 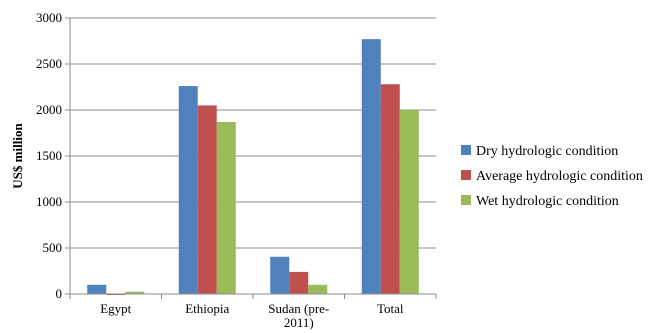 What do you see at coordinates (115, 308) in the screenshot?
I see `x-tick-label: Egypt` at bounding box center [115, 308].